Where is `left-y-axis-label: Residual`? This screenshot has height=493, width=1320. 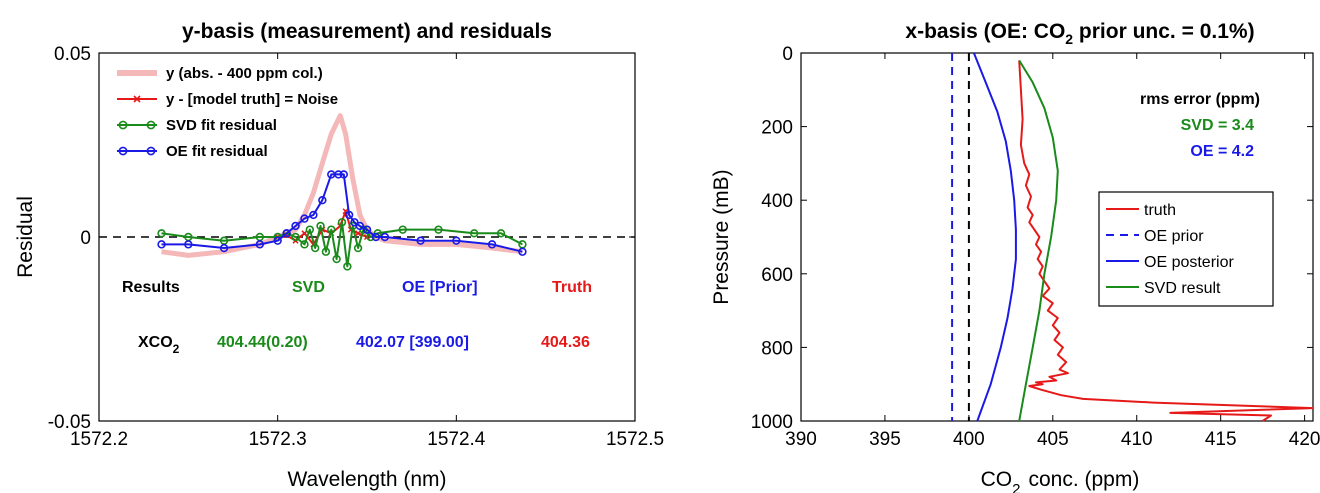
left-y-axis-label: Residual is located at coordinates (25, 237).